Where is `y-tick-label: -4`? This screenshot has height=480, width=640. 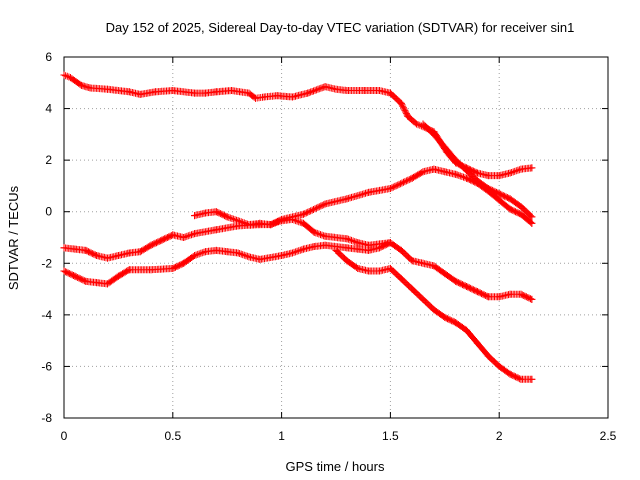
y-tick-label: -4 is located at coordinates (46, 315).